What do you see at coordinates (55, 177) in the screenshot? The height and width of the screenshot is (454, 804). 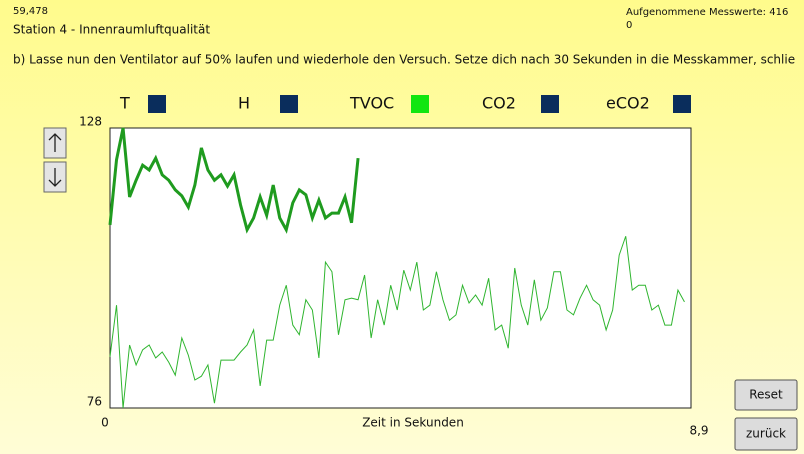 I see `scroll-down` at bounding box center [55, 177].